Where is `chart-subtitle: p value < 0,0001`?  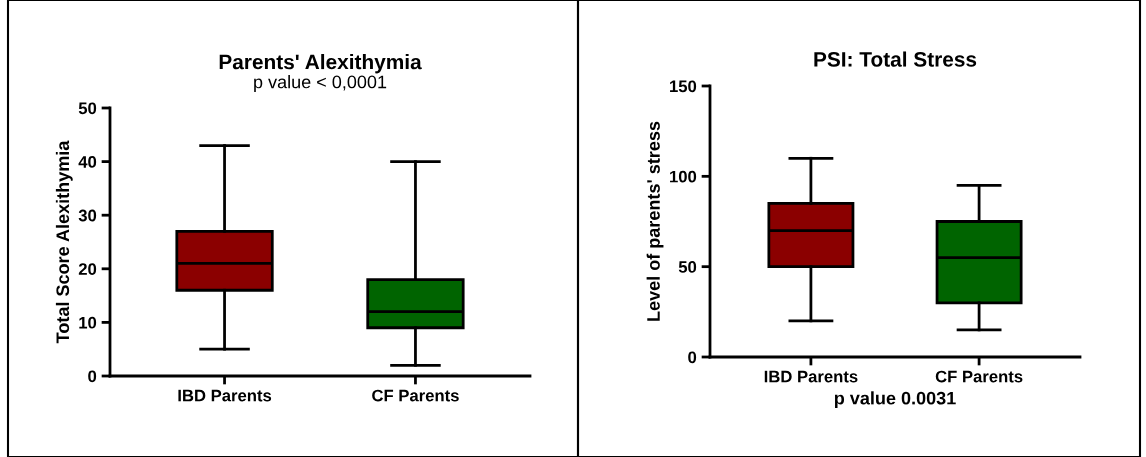 chart-subtitle: p value < 0,0001 is located at coordinates (320, 83).